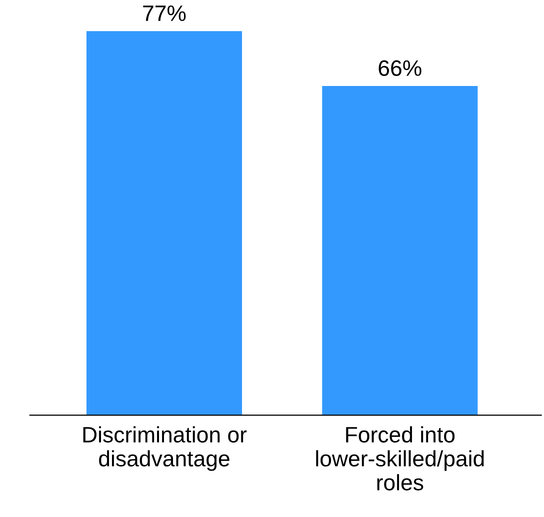 The image size is (544, 517). What do you see at coordinates (400, 68) in the screenshot?
I see `data-label: 66%` at bounding box center [400, 68].